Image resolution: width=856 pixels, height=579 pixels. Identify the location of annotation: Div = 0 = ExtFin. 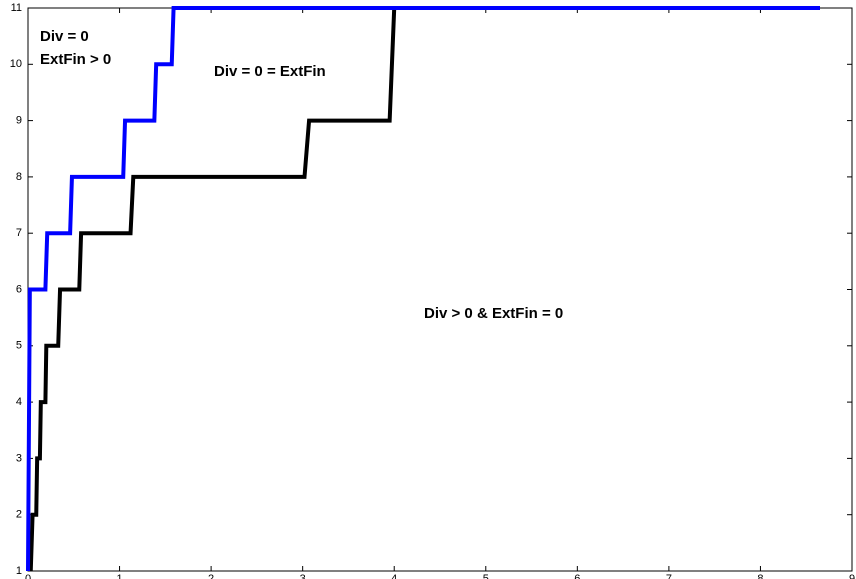
(270, 71).